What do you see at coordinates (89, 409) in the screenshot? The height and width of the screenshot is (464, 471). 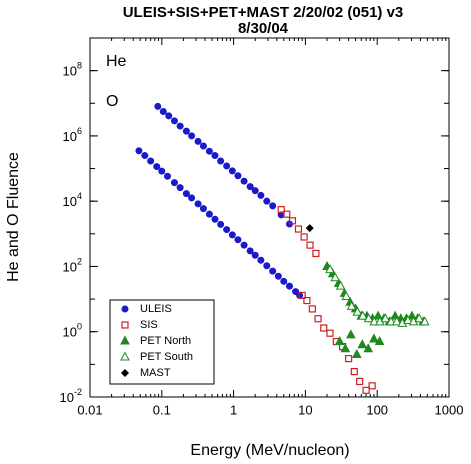 I see `x-tick-label: 0.01` at bounding box center [89, 409].